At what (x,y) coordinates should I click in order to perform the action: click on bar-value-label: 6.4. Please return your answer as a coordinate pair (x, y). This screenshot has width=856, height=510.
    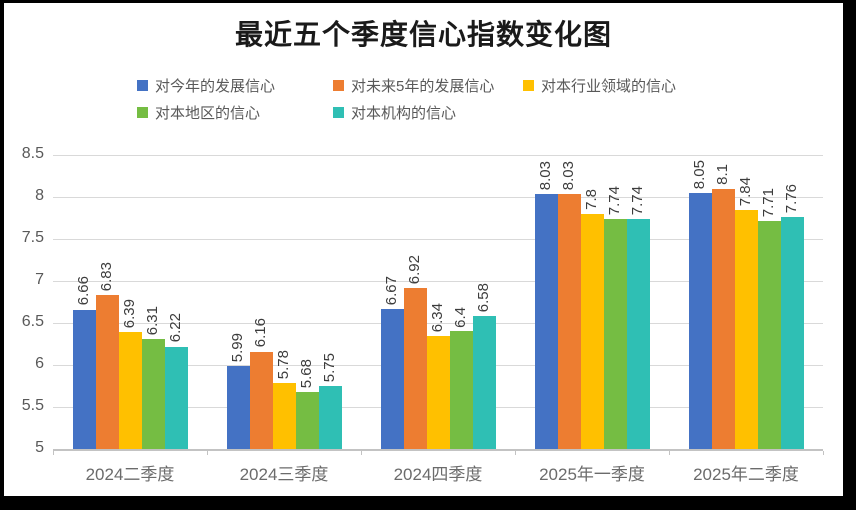
    Looking at the image, I should click on (460, 317).